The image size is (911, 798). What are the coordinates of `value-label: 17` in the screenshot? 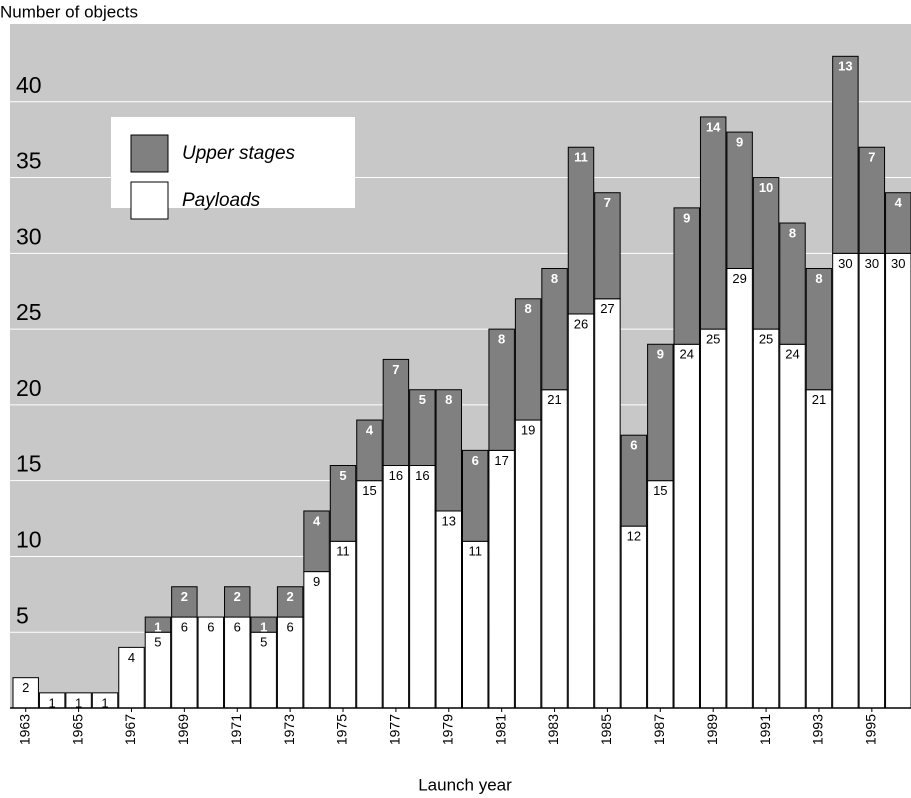 It's located at (501, 460).